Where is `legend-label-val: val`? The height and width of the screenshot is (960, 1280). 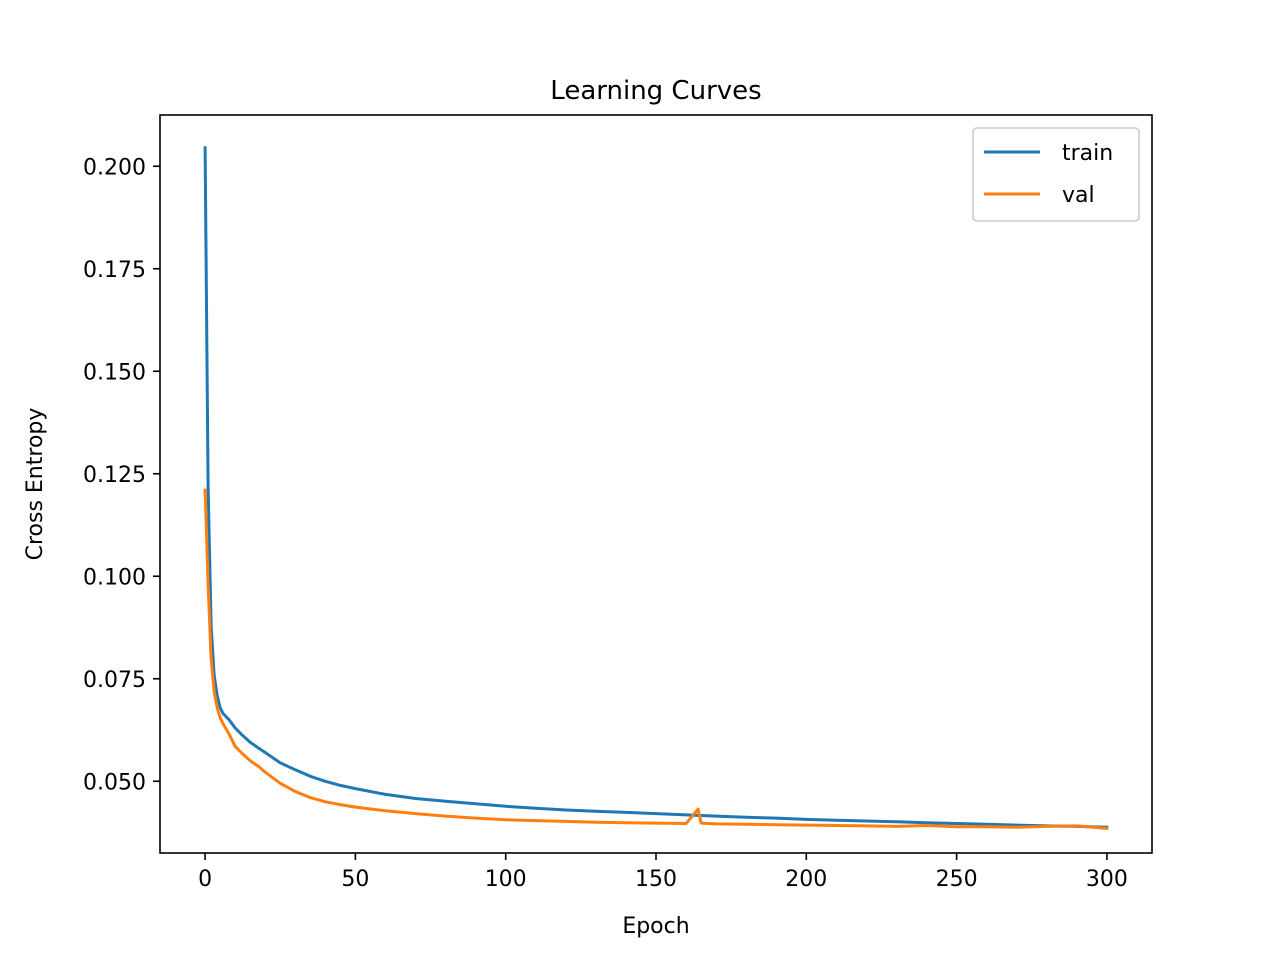 legend-label-val: val is located at coordinates (1078, 195).